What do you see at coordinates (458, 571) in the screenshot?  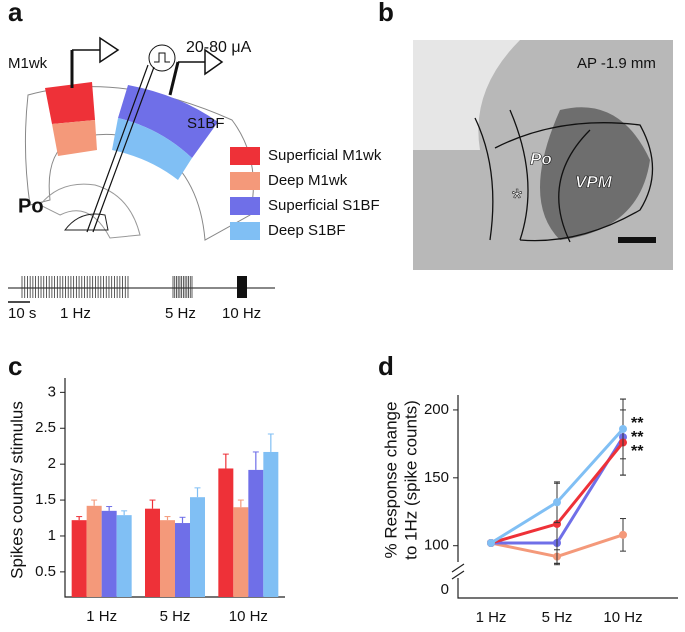 I see `axis-break` at bounding box center [458, 571].